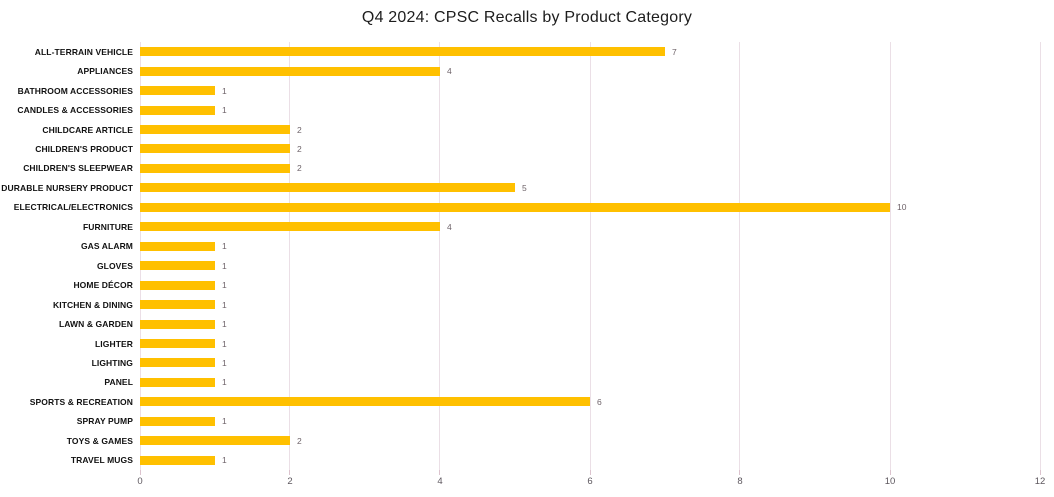 The image size is (1054, 497). I want to click on category-label: DURABLE NURSERY PRODUCT, so click(67, 187).